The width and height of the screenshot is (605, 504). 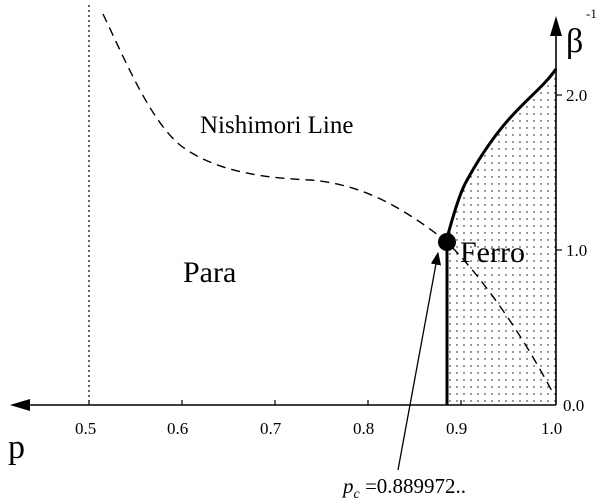 I want to click on y-tick-label: 2.0, so click(x=576, y=95).